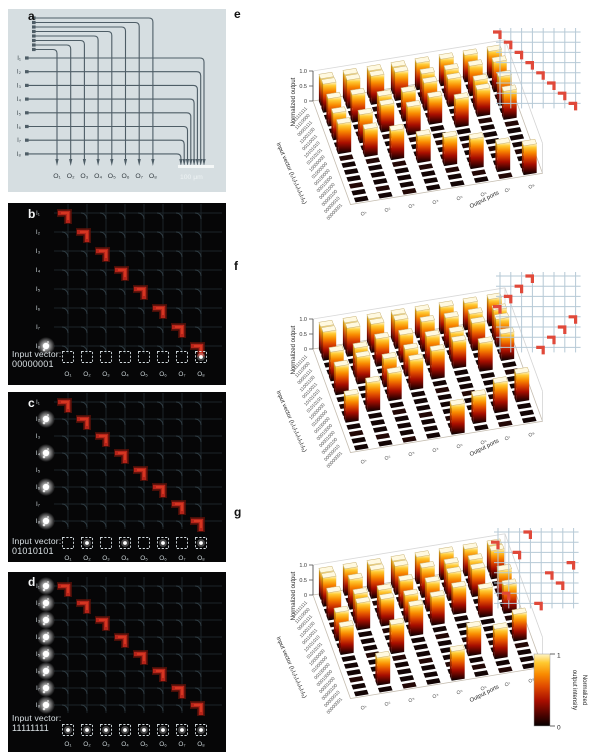 This screenshot has height=752, width=600. Describe the element at coordinates (540, 572) in the screenshot. I see `panel-g-routing-inset` at that location.